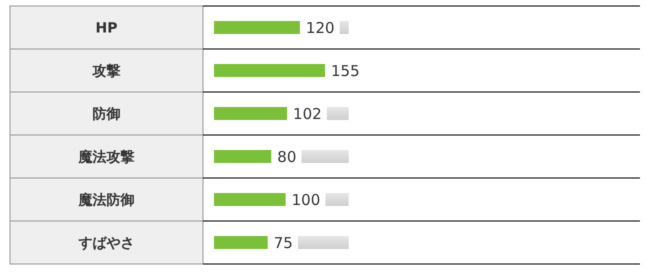 This screenshot has width=646, height=275. Describe the element at coordinates (283, 243) in the screenshot. I see `data-label: 75` at that location.